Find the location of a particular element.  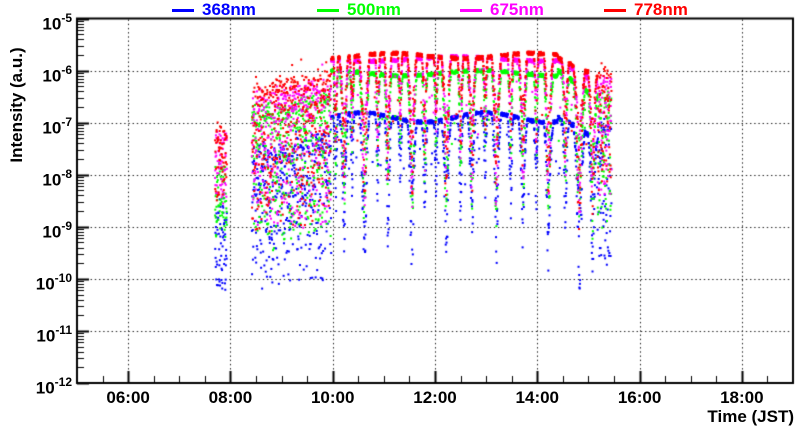

y-tick-label-1e-5: 10⁻⁵ is located at coordinates (57, 22).